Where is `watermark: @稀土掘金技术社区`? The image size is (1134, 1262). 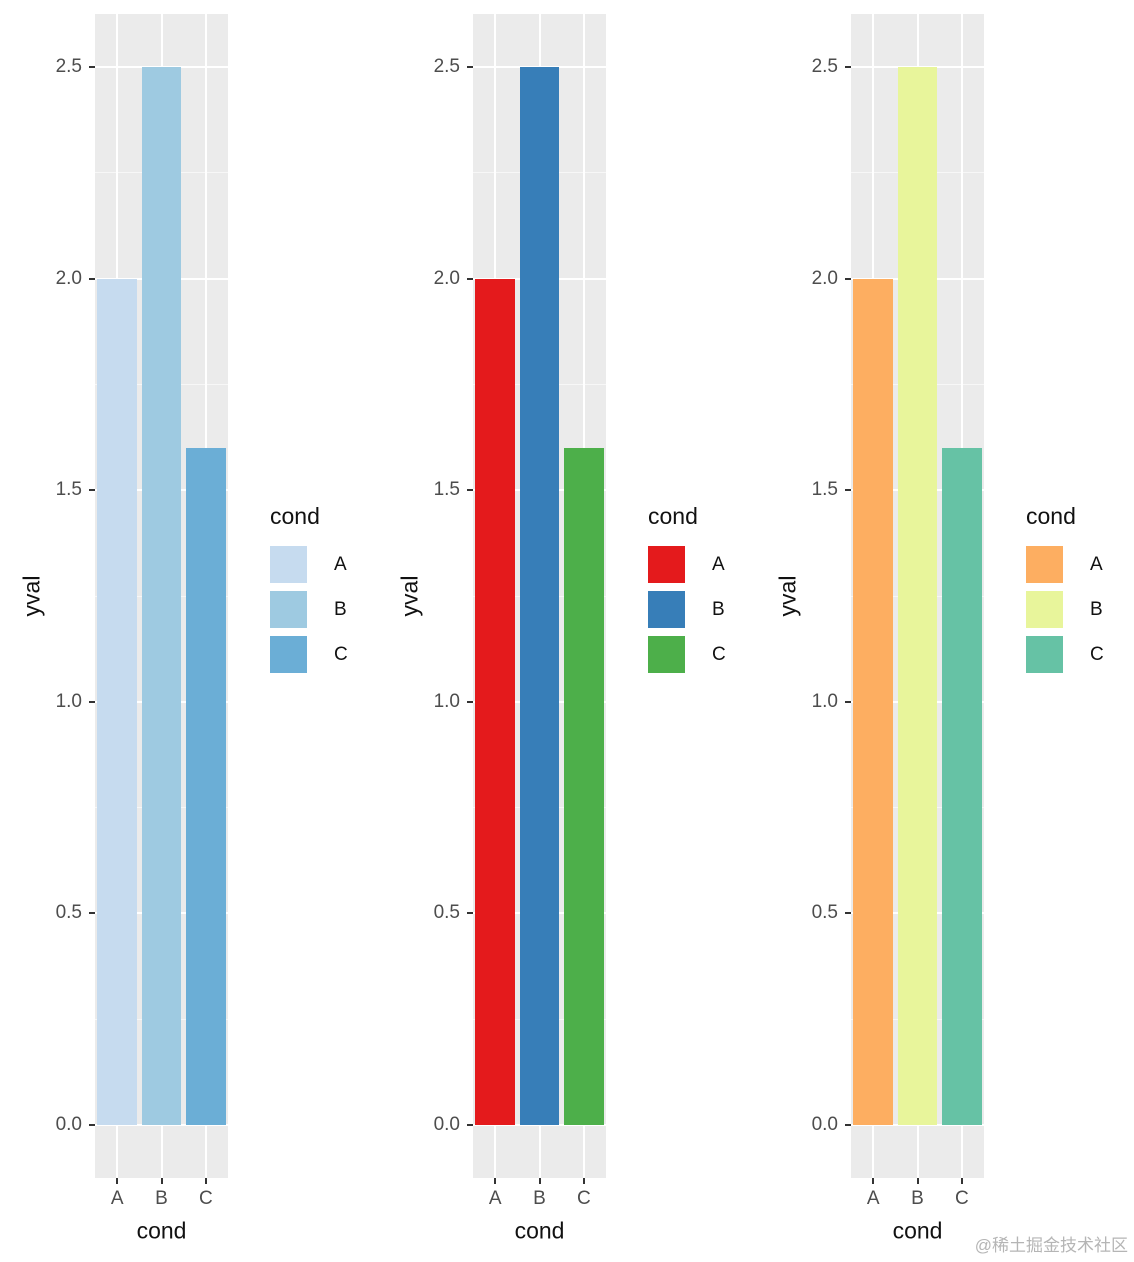
watermark: @稀土掘金技术社区 is located at coordinates (1051, 1245).